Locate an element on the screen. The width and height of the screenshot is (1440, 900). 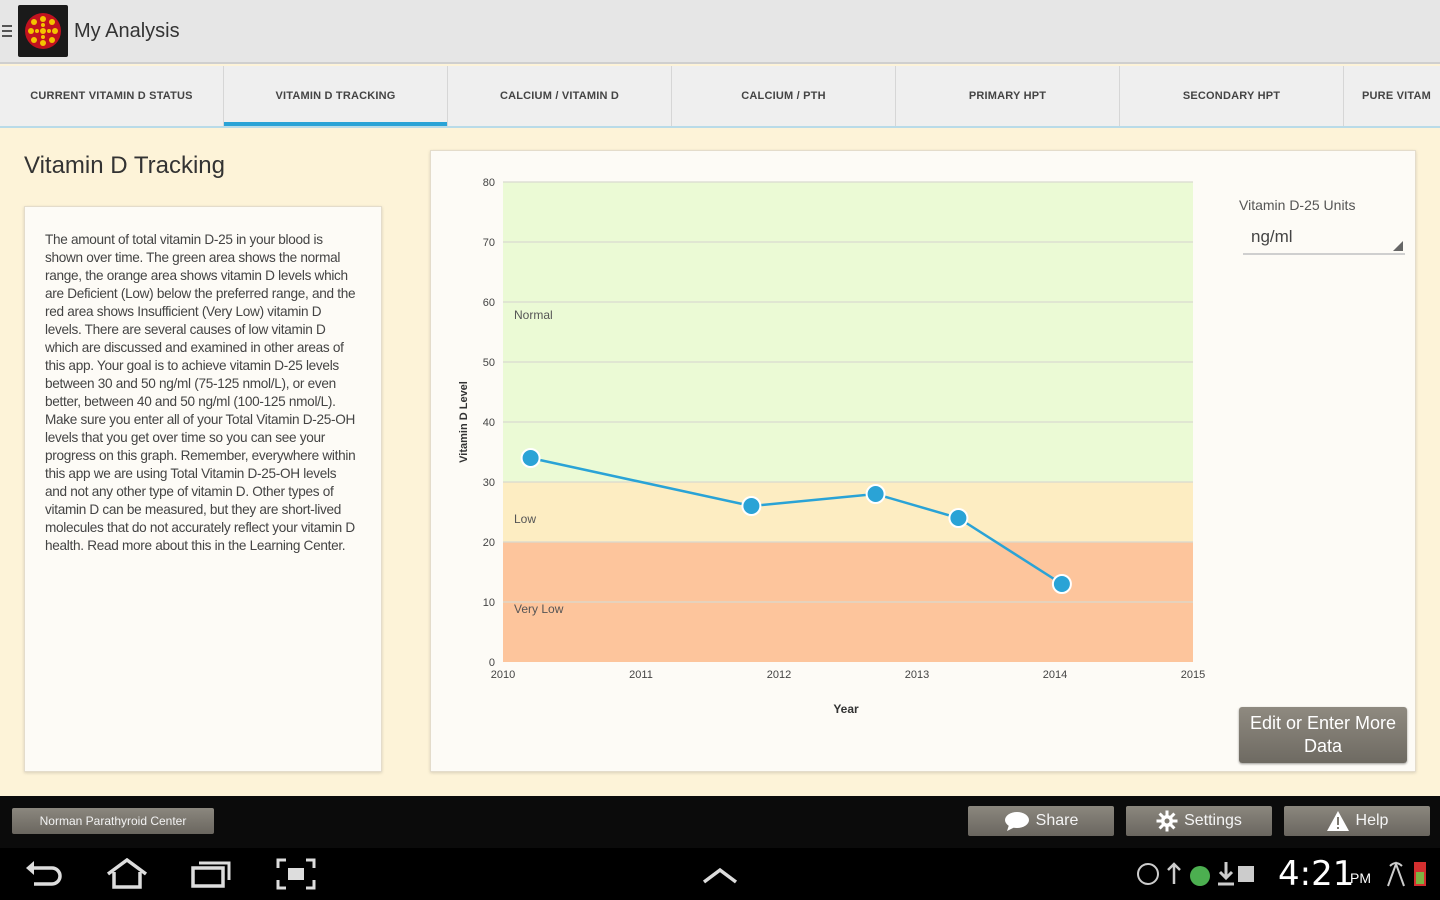
tab-current-vitamin-d-status: CURRENT VITAMIN D STATUS is located at coordinates (112, 96).